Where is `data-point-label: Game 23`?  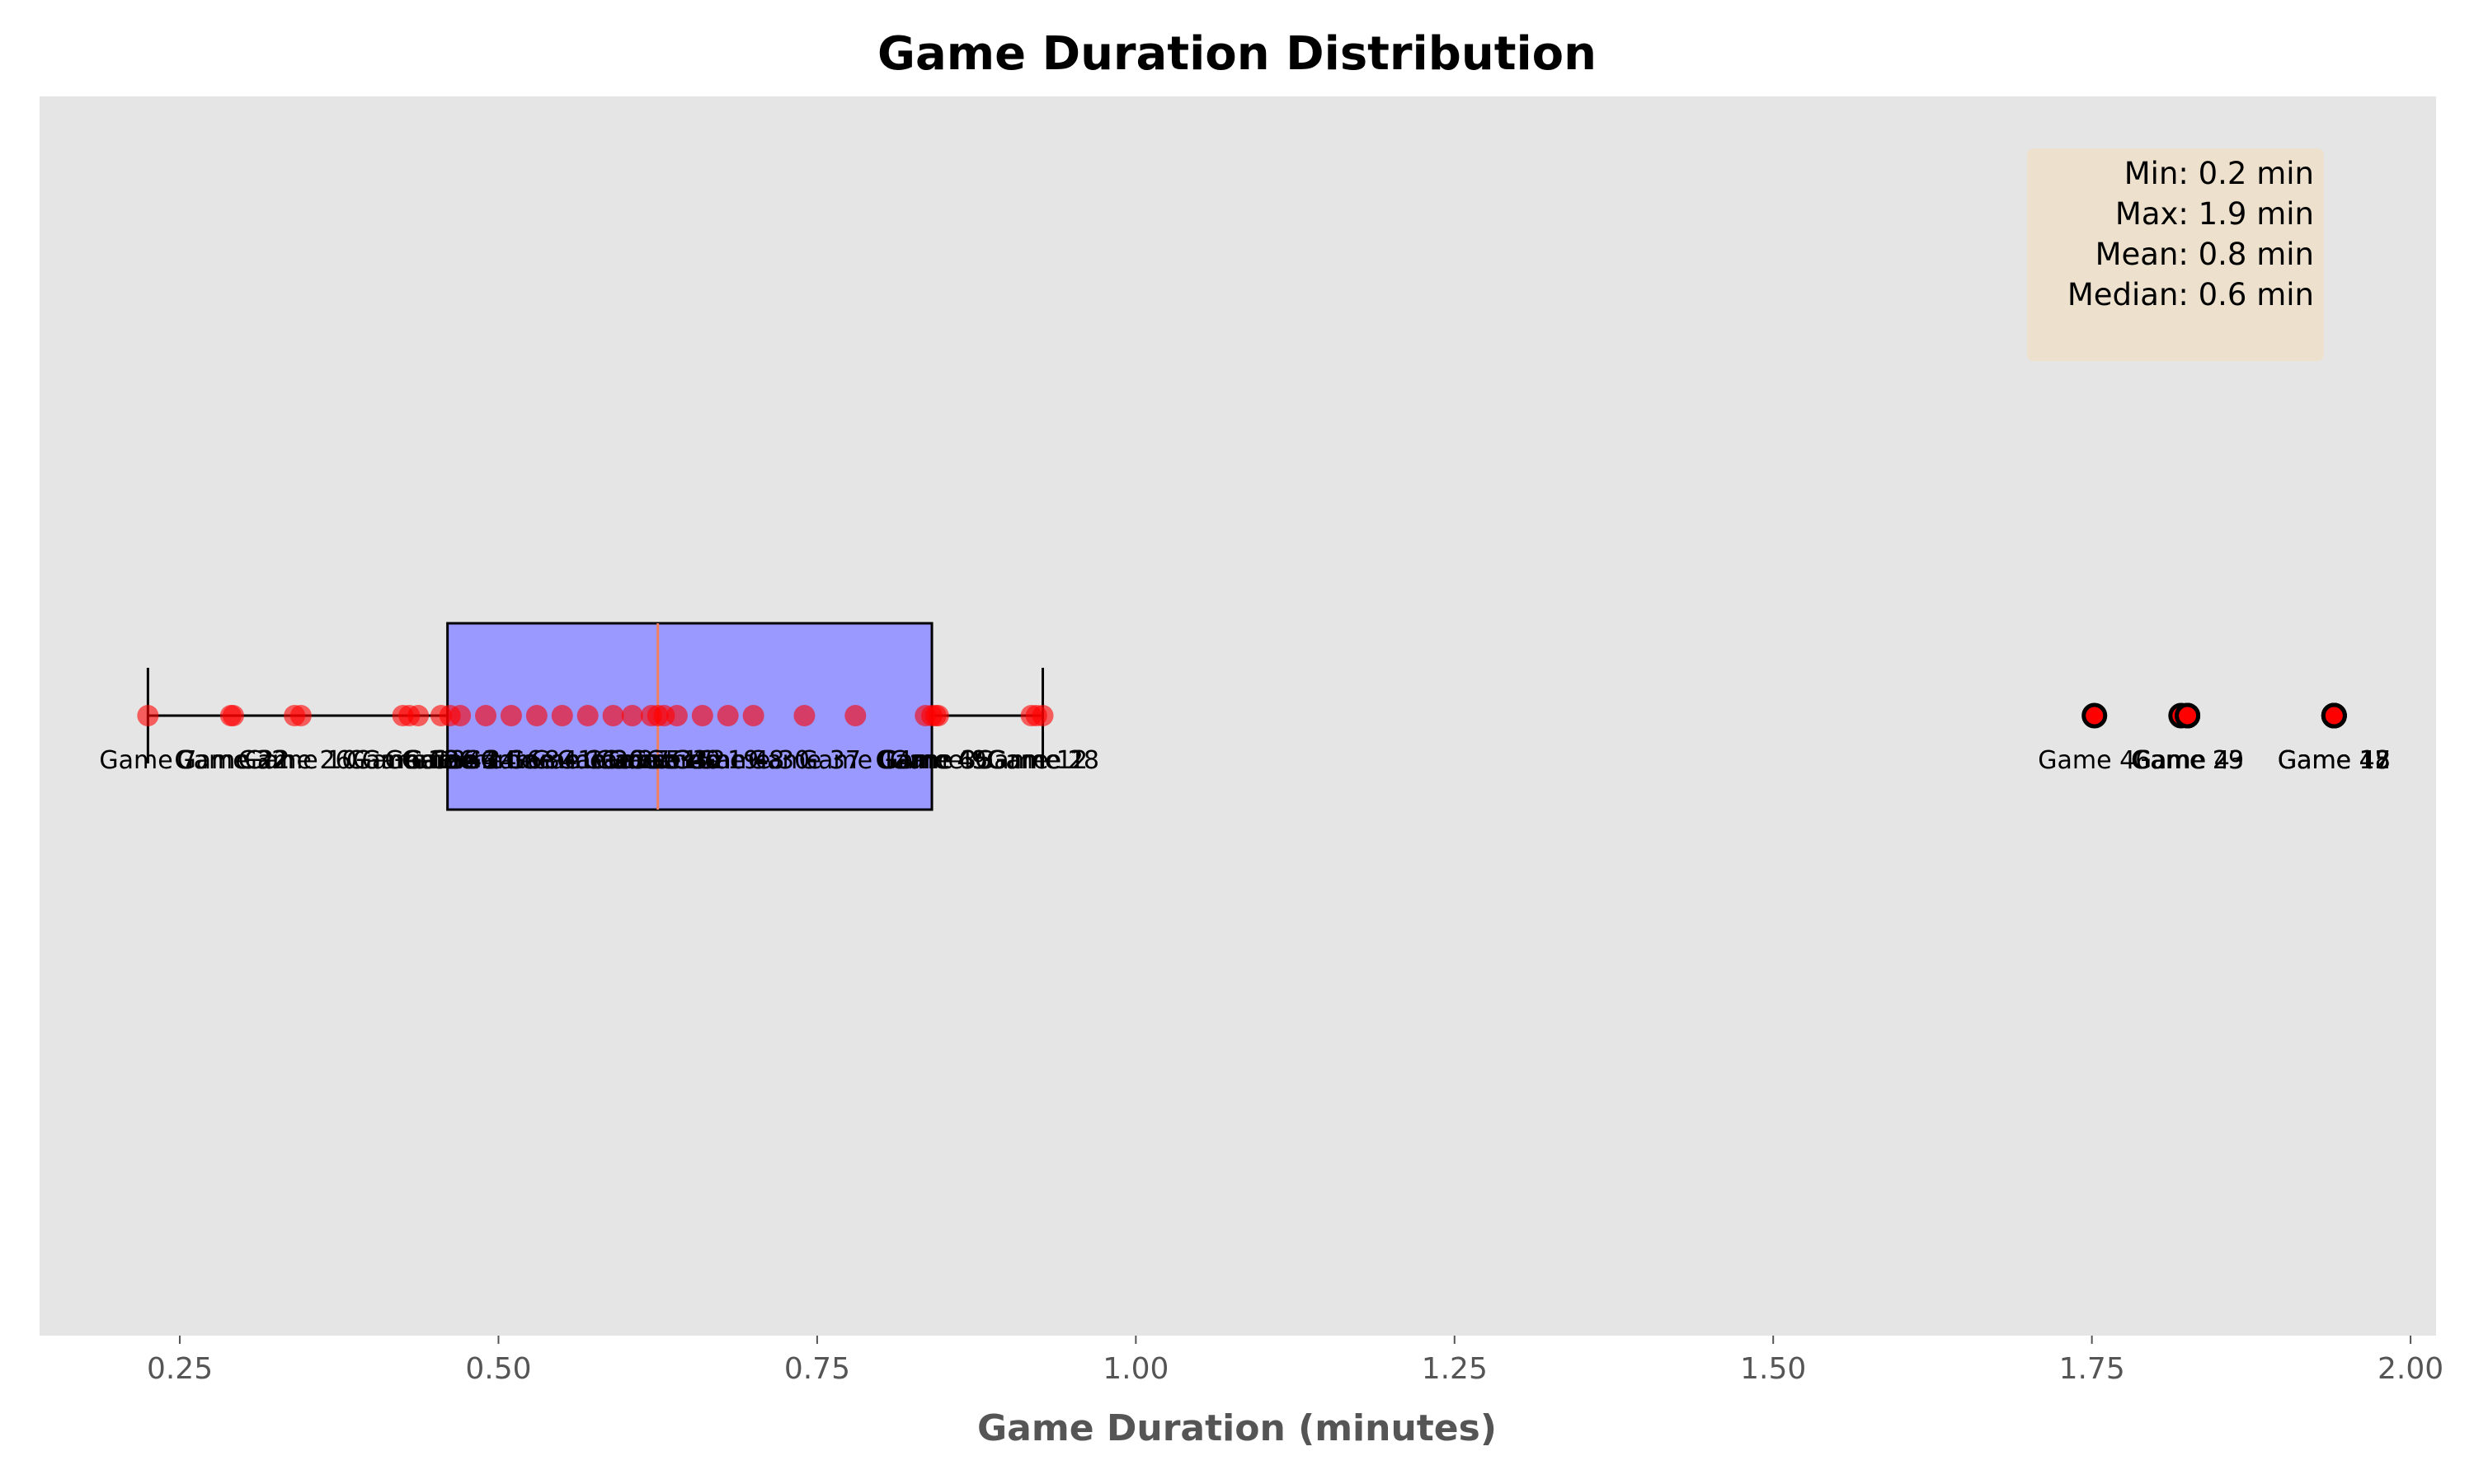
data-point-label: Game 23 is located at coordinates (2187, 760).